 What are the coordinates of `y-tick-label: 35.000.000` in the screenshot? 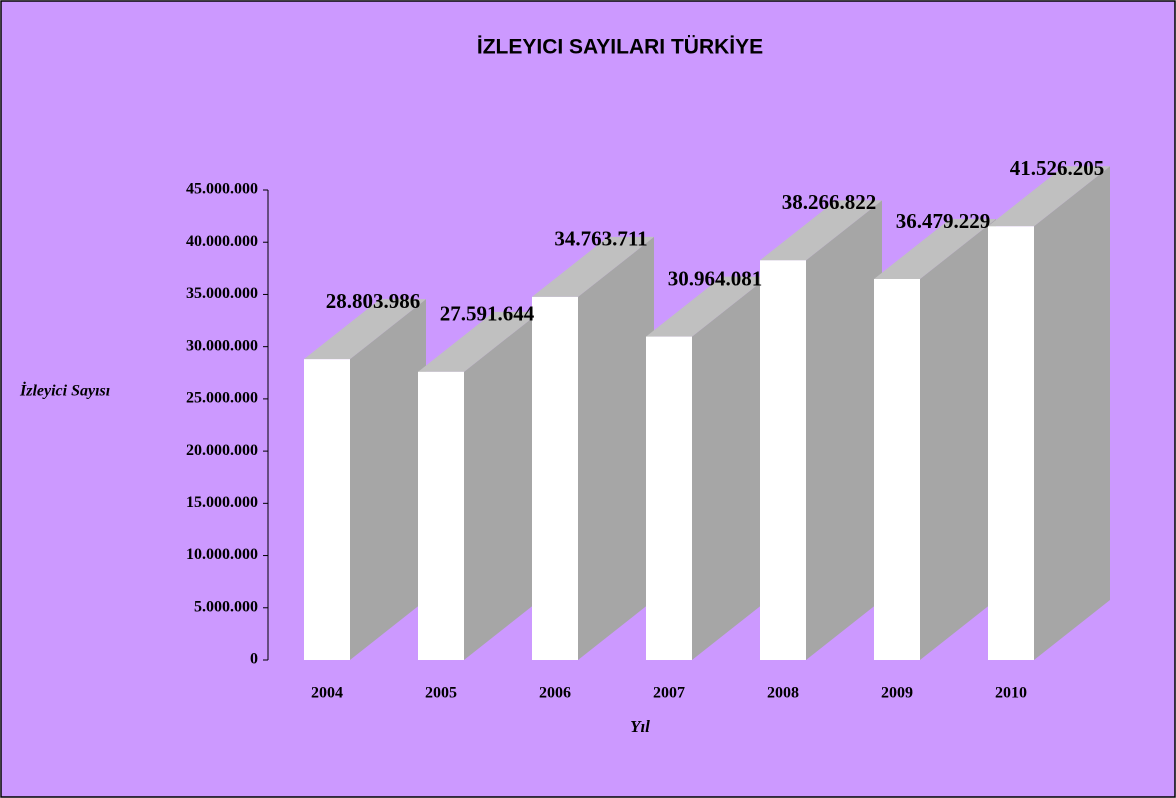 It's located at (222, 293).